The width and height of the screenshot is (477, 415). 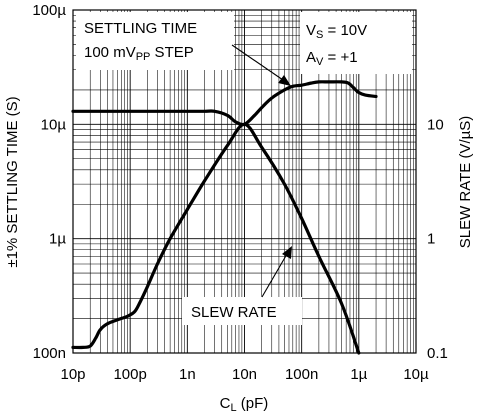 What do you see at coordinates (187, 374) in the screenshot?
I see `x-tick-label: 1n` at bounding box center [187, 374].